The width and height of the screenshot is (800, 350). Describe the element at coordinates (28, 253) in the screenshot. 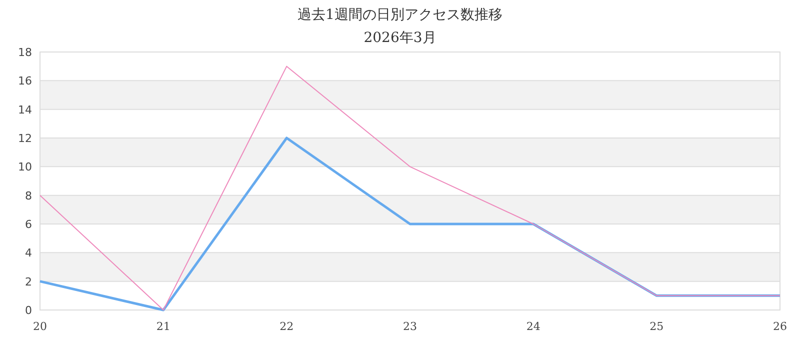

I see `ytick: 4` at that location.